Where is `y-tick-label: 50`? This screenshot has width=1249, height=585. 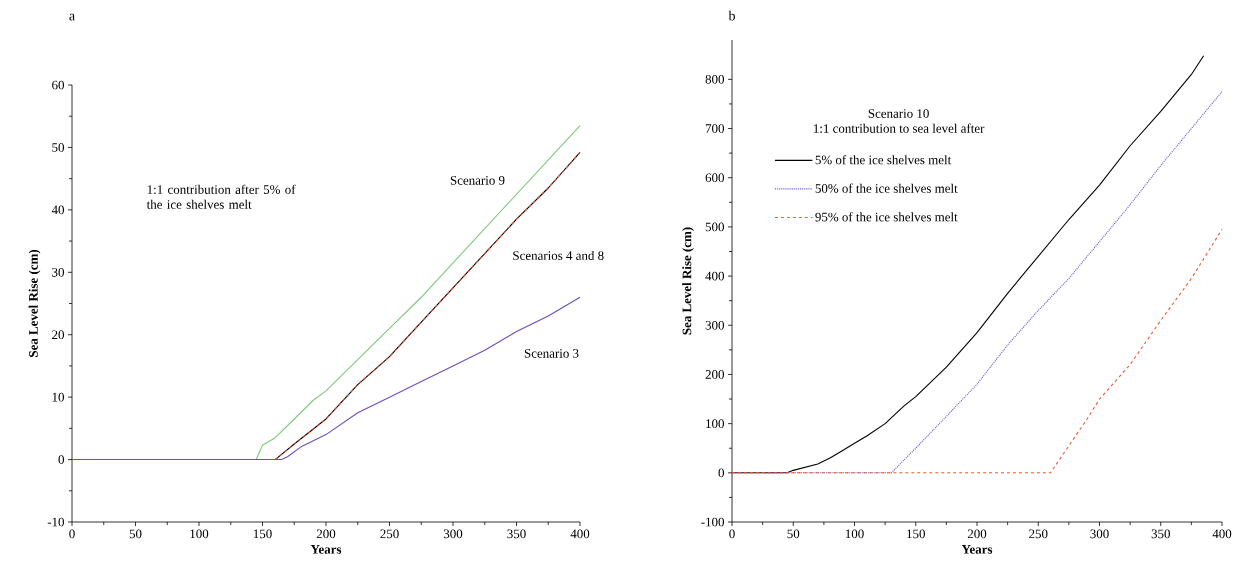 y-tick-label: 50 is located at coordinates (58, 147).